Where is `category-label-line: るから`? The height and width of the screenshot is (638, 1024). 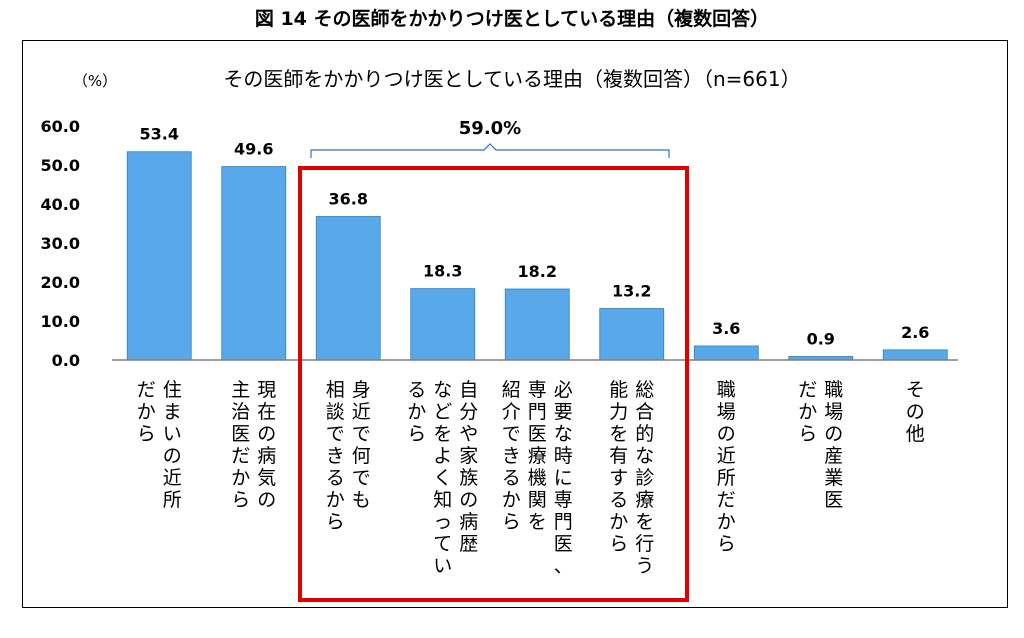
category-label-line: るから is located at coordinates (416, 412).